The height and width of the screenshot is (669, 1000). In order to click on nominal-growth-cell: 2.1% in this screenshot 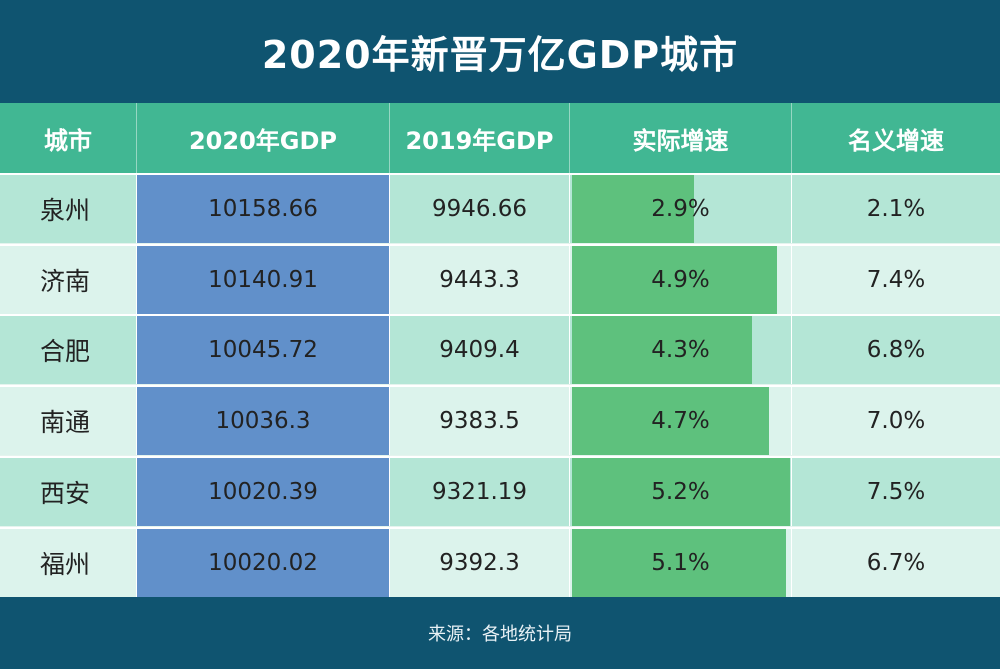, I will do `click(896, 209)`.